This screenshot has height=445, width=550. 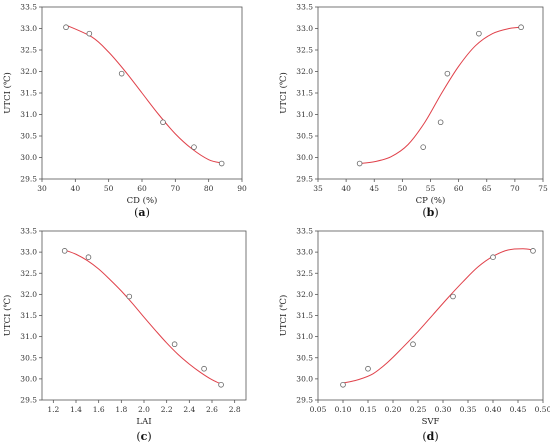 What do you see at coordinates (431, 422) in the screenshot?
I see `x-axis-label: SVF` at bounding box center [431, 422].